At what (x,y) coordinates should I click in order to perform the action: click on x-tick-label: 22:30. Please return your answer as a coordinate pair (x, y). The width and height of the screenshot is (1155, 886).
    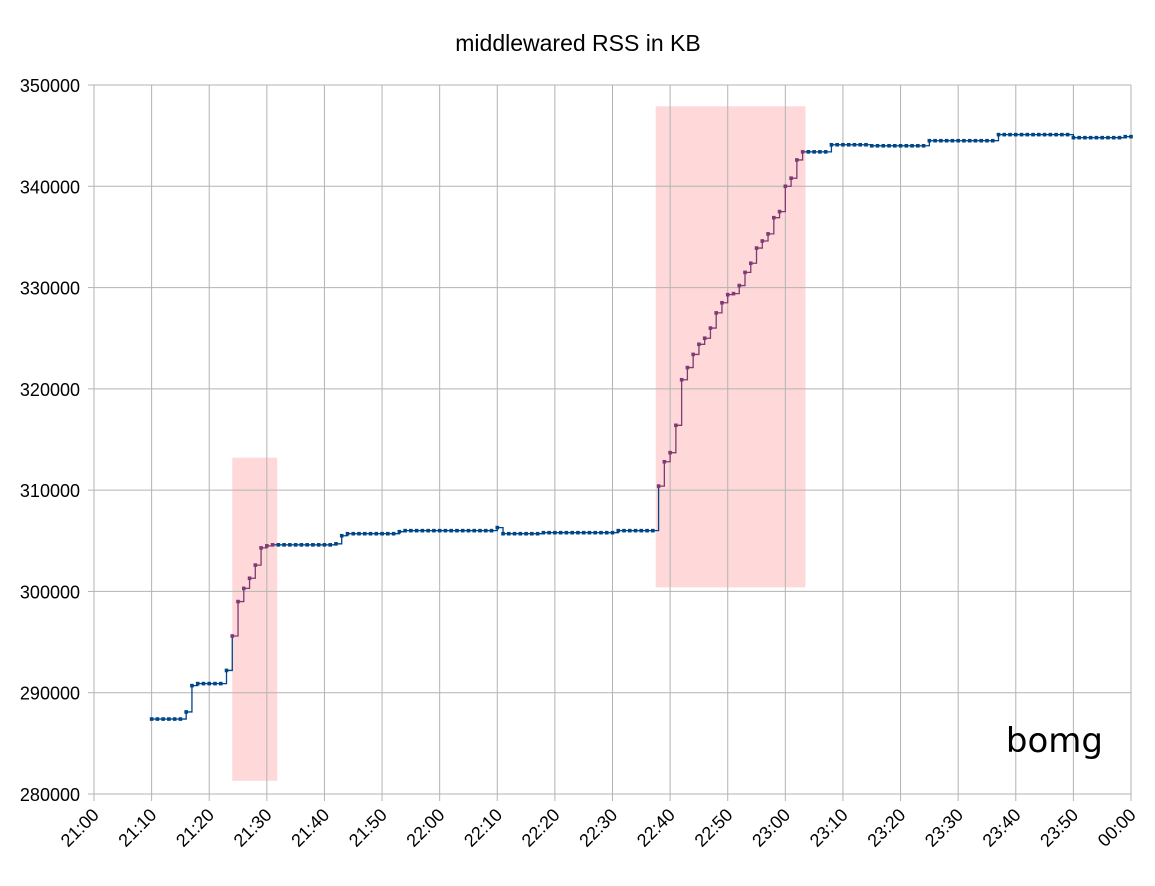
    Looking at the image, I should click on (598, 828).